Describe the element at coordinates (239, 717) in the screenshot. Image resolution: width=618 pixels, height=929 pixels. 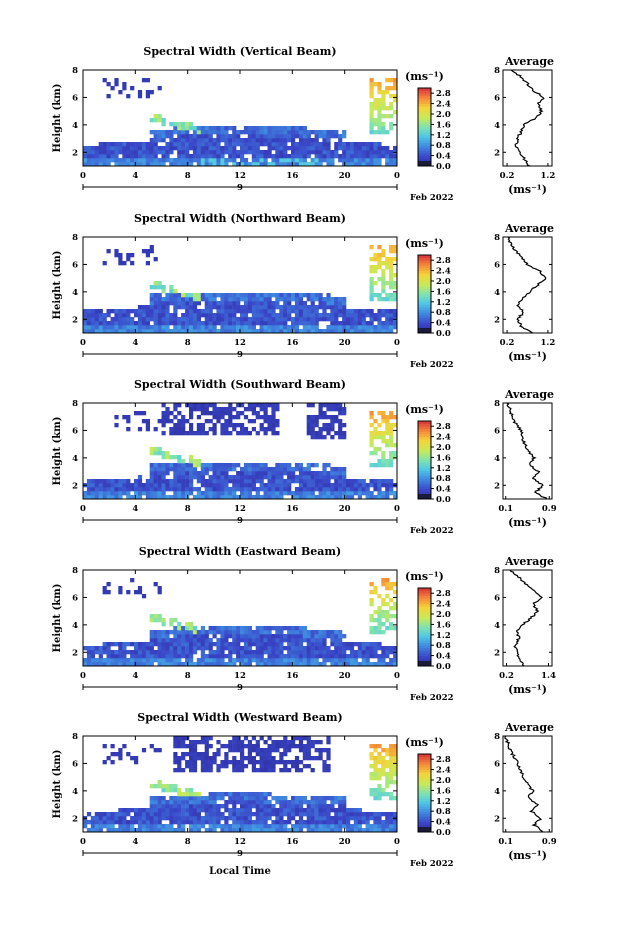
I see `panel-title: Spectral Width (Westward Beam)` at that location.